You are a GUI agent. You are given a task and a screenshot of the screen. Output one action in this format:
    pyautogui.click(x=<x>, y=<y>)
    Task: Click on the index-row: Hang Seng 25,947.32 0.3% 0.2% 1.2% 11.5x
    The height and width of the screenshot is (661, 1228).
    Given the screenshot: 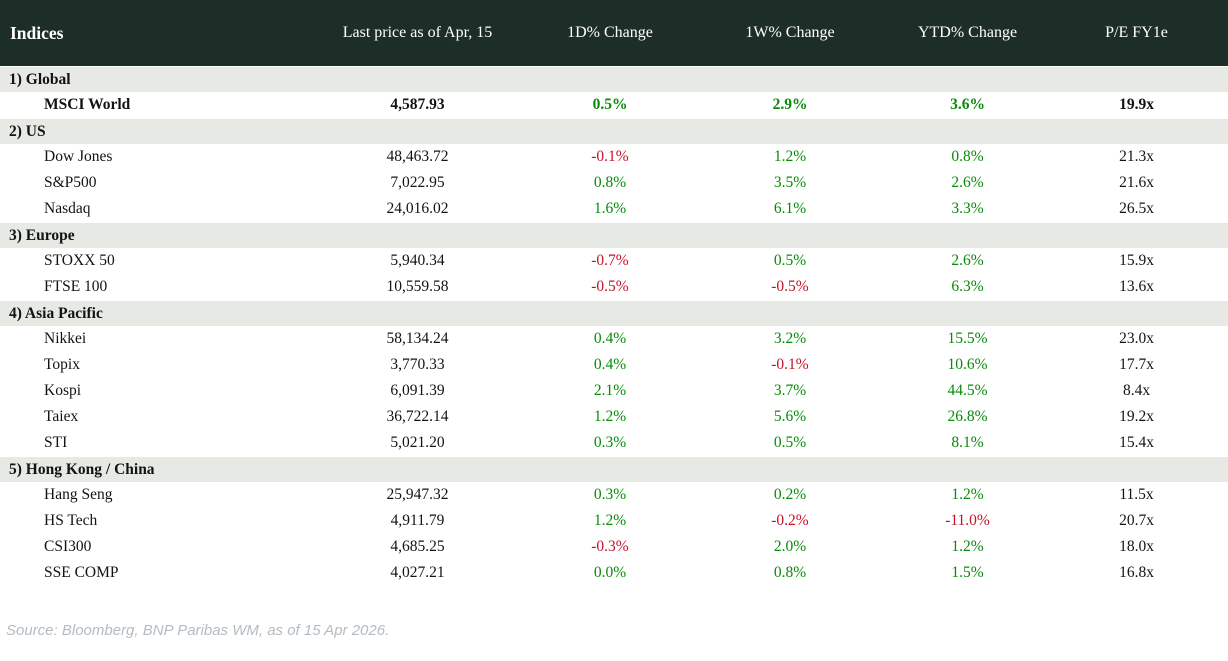 What is the action you would take?
    pyautogui.click(x=614, y=495)
    